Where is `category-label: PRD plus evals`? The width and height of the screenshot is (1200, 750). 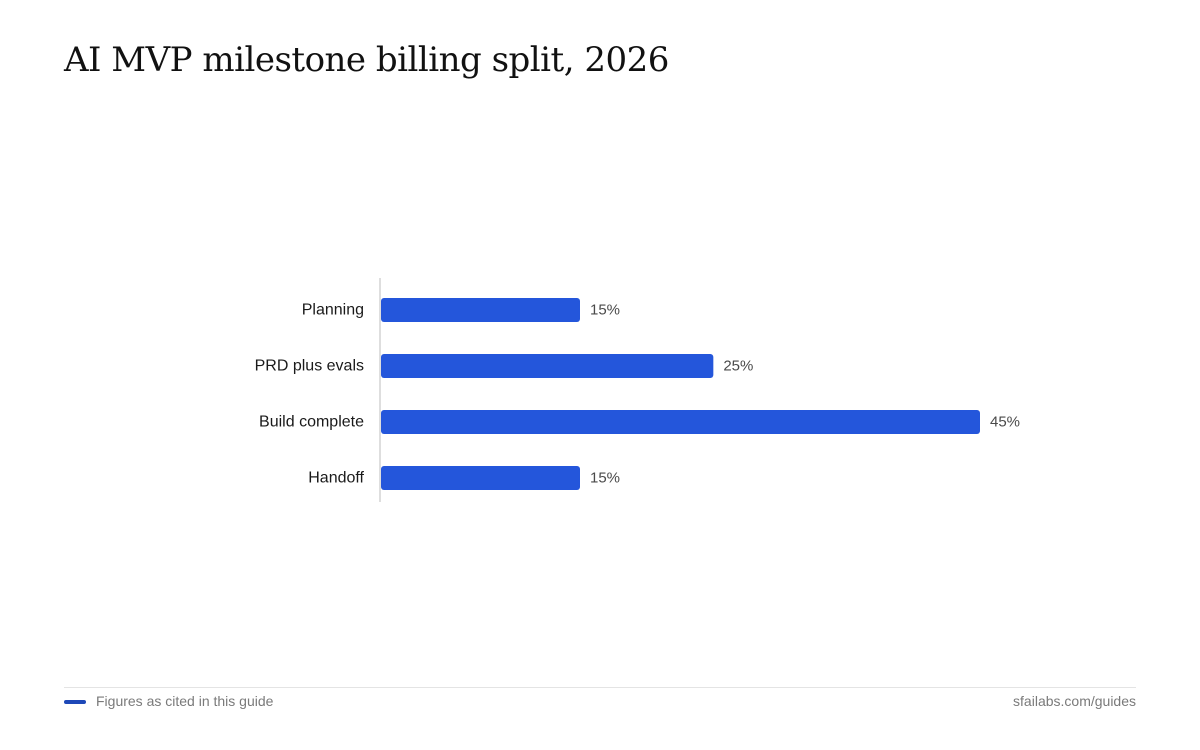 category-label: PRD plus evals is located at coordinates (309, 366).